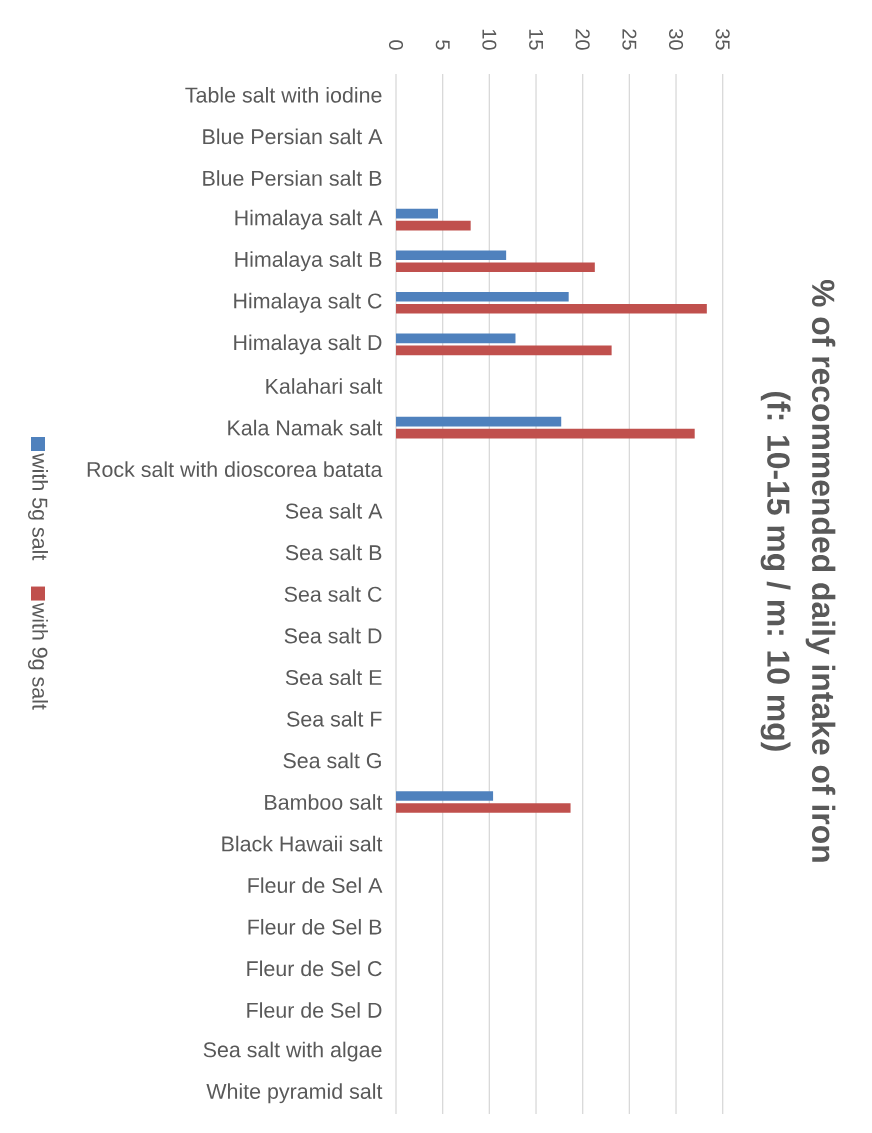 The height and width of the screenshot is (1133, 872). What do you see at coordinates (442, 45) in the screenshot?
I see `x-tick-label: 5` at bounding box center [442, 45].